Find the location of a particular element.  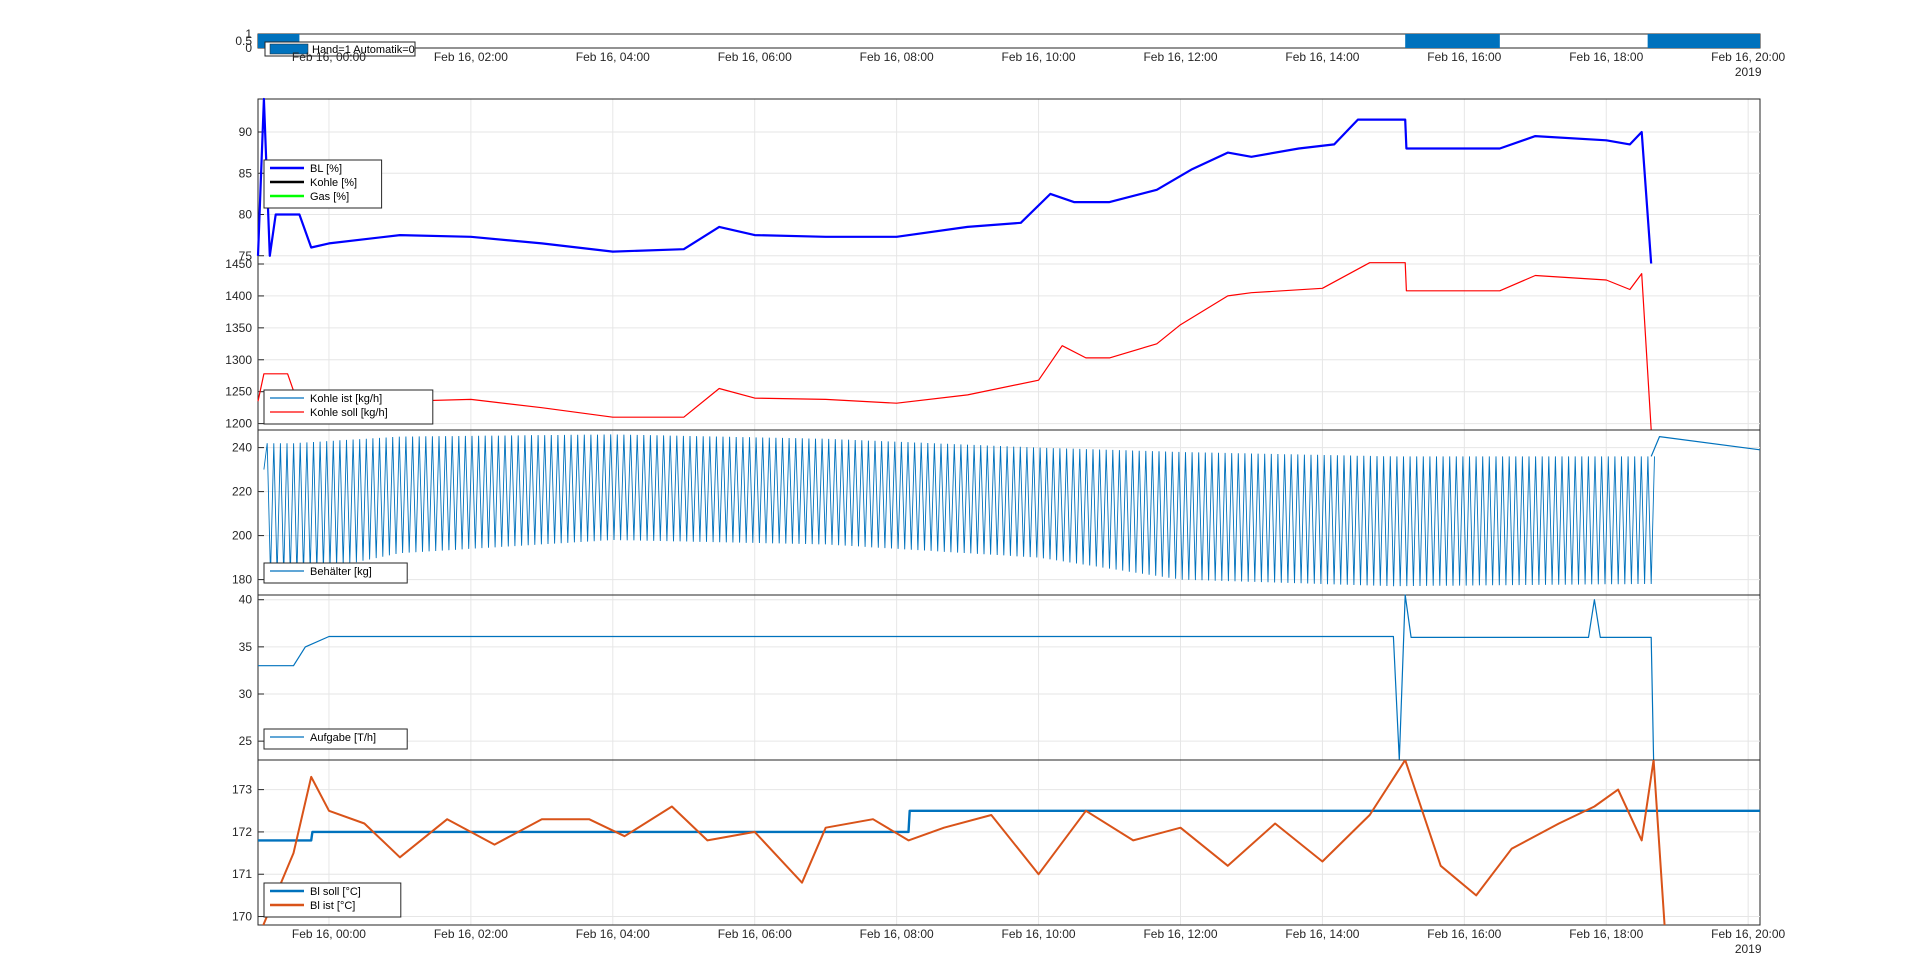

series-bl-soll-line is located at coordinates (1009, 825).